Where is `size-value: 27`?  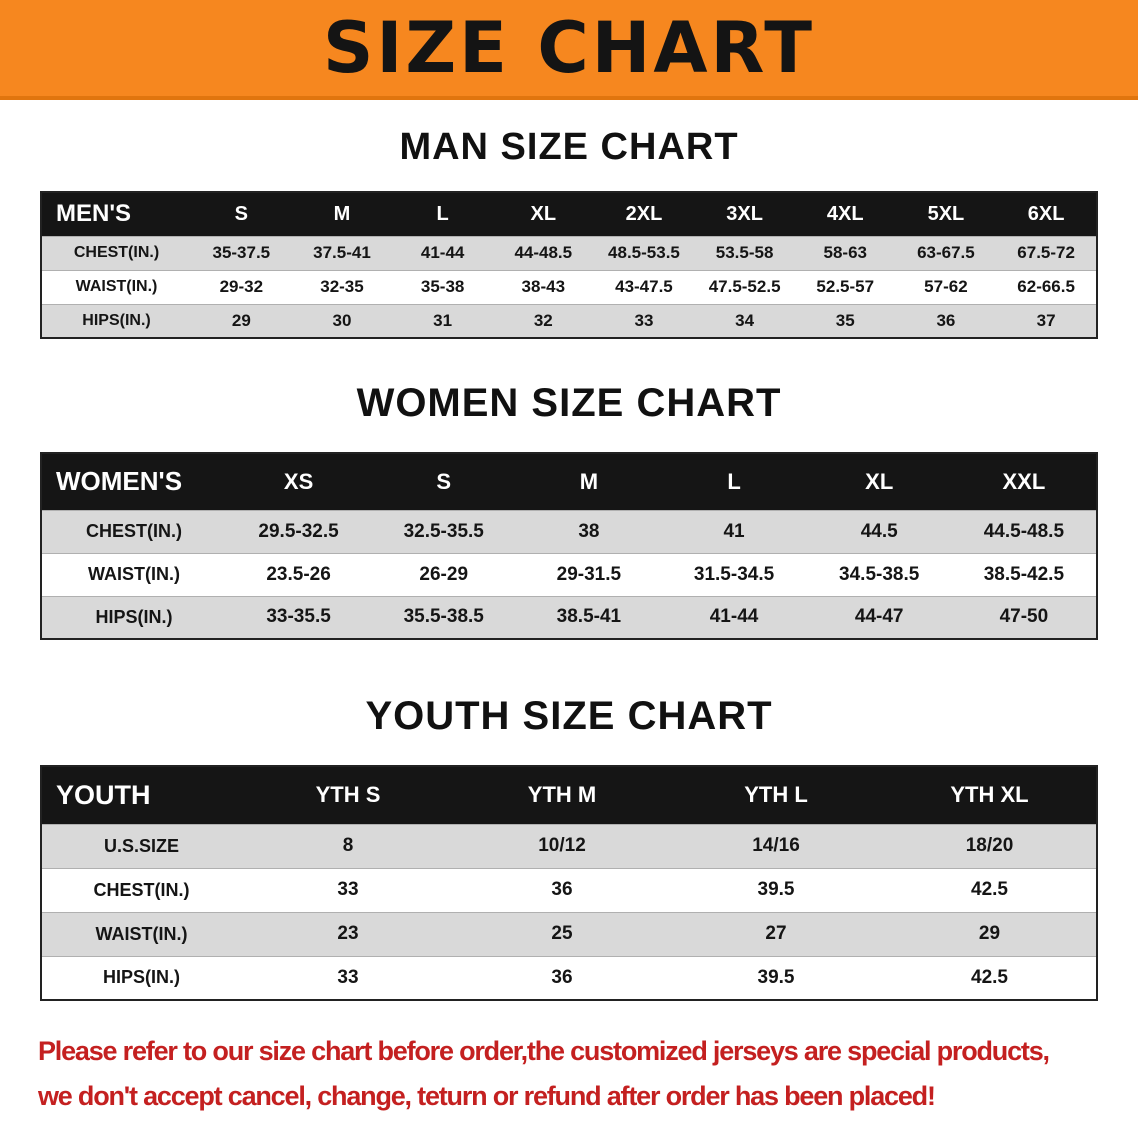 size-value: 27 is located at coordinates (776, 933).